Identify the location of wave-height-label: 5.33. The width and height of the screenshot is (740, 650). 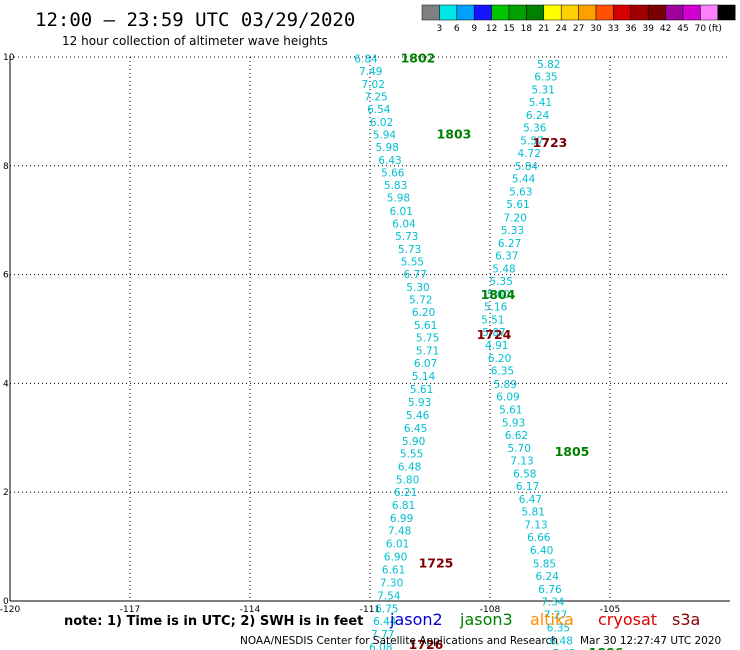
(512, 231).